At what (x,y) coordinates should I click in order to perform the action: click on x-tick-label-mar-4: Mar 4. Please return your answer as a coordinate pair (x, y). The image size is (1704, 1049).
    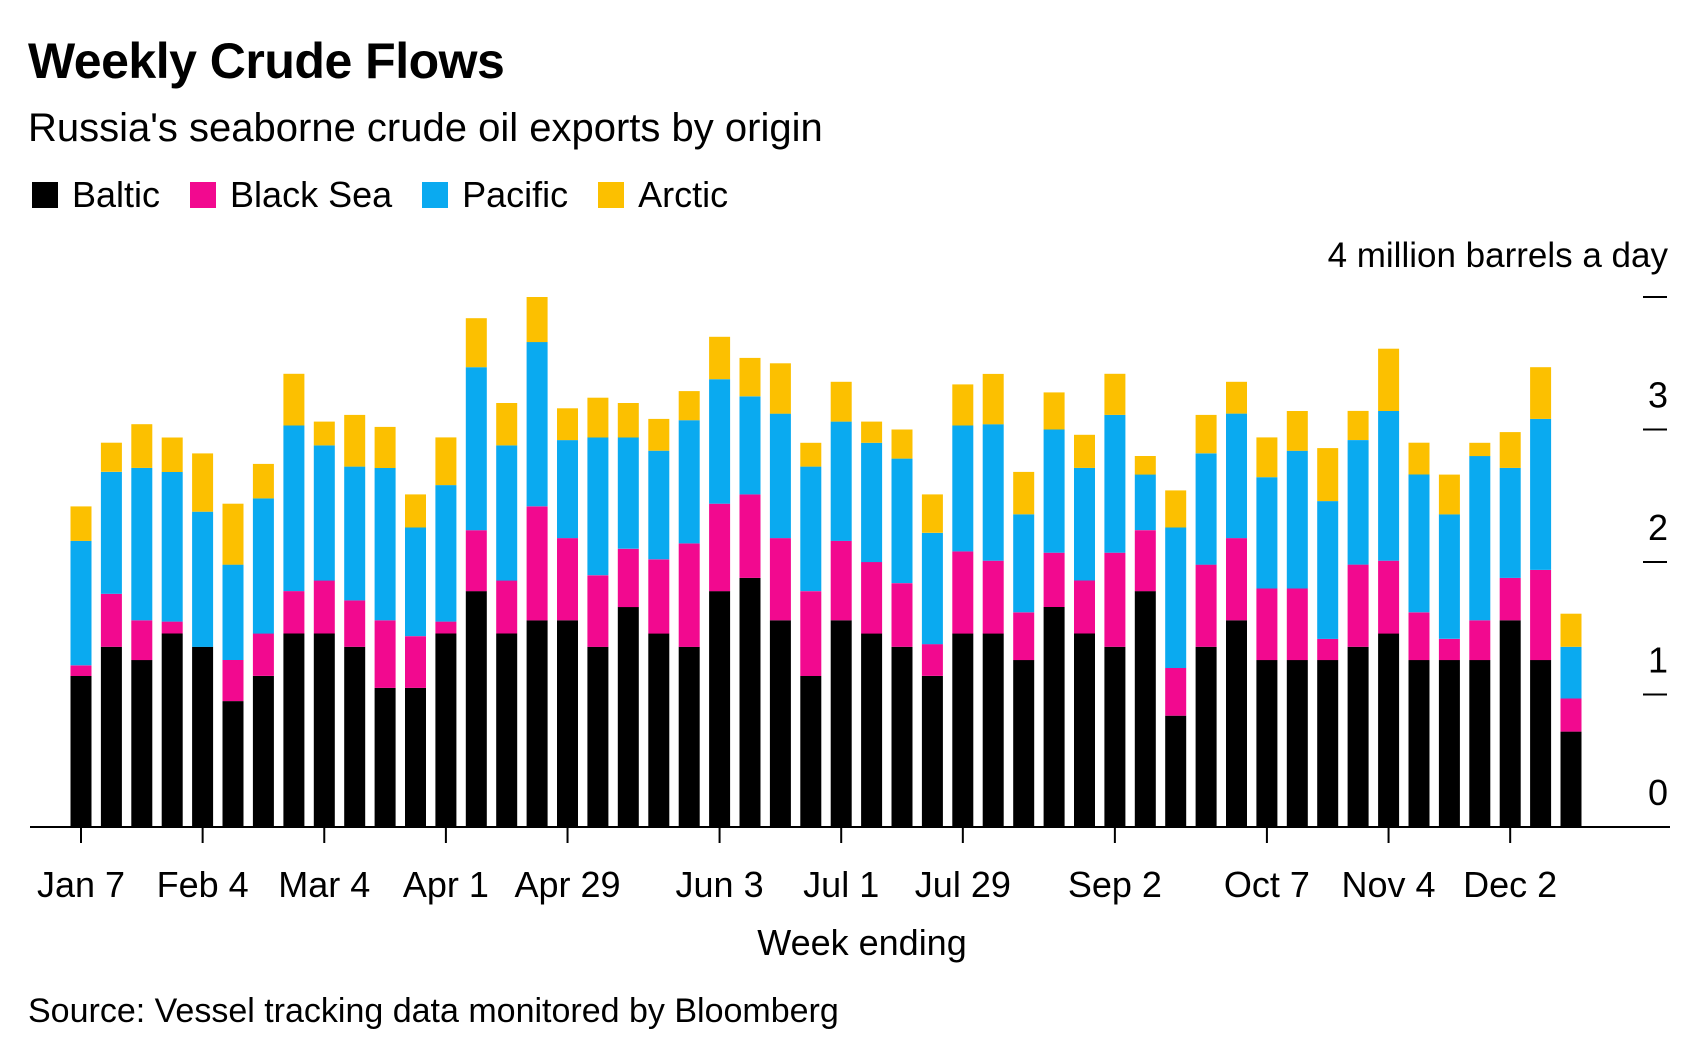
    Looking at the image, I should click on (324, 884).